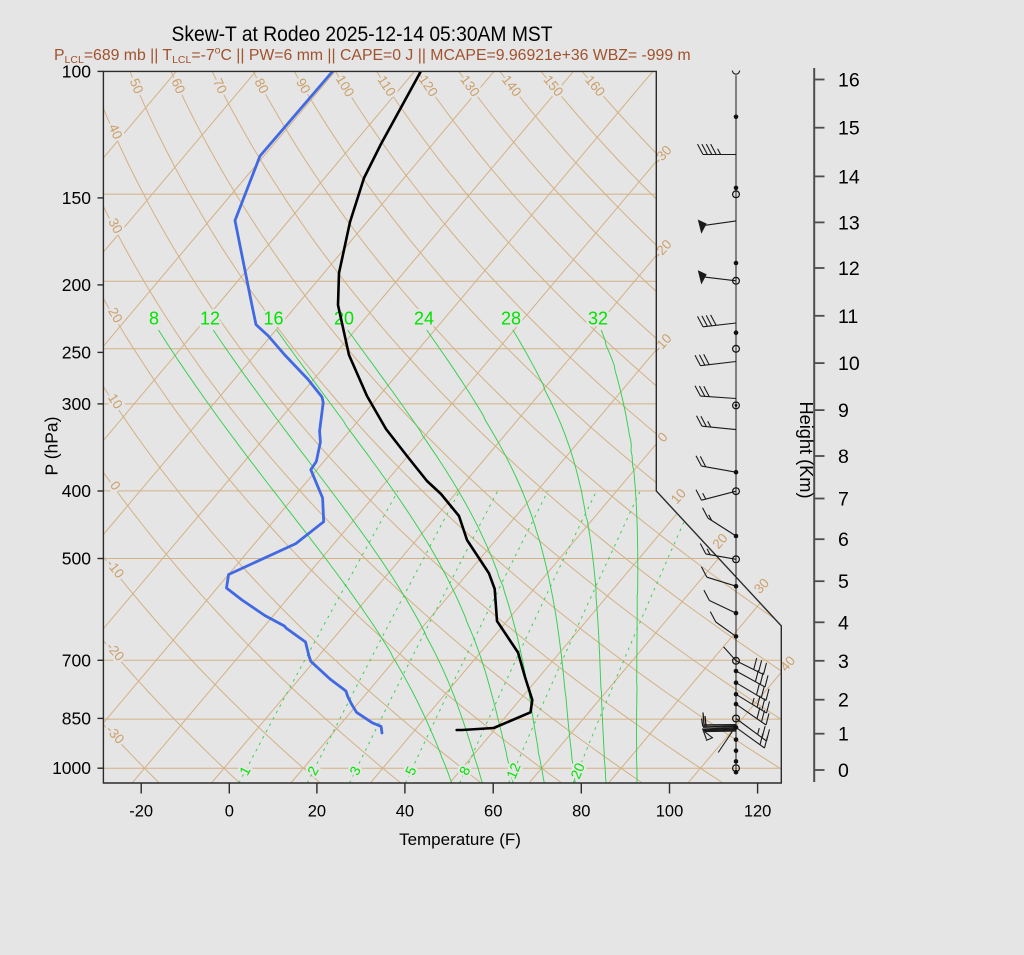 This screenshot has width=1024, height=955. I want to click on svg-text: 400, so click(76, 491).